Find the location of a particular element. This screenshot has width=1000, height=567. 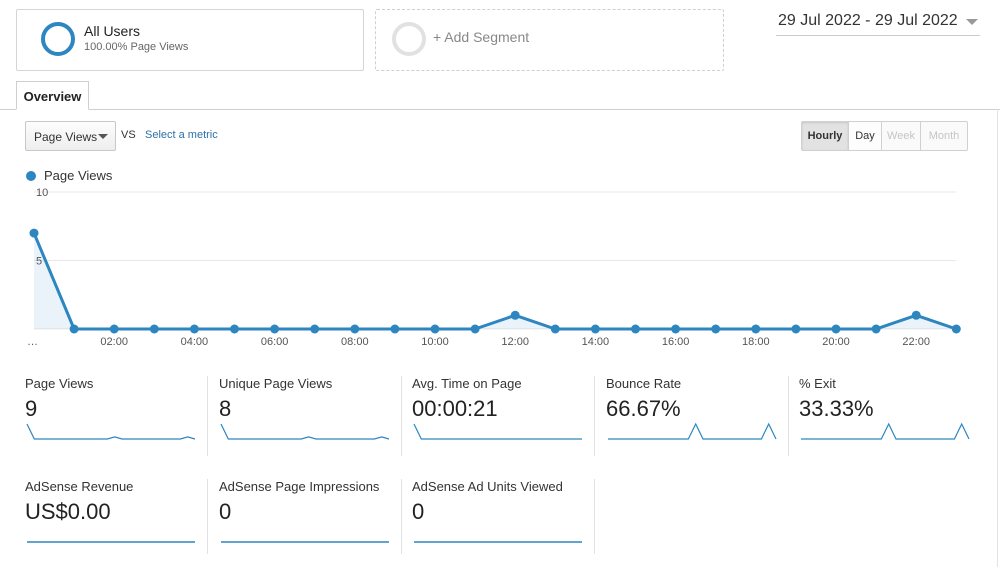

date-range-picker: 29 Jul 2022 - 29 Jul 2022 is located at coordinates (878, 24).